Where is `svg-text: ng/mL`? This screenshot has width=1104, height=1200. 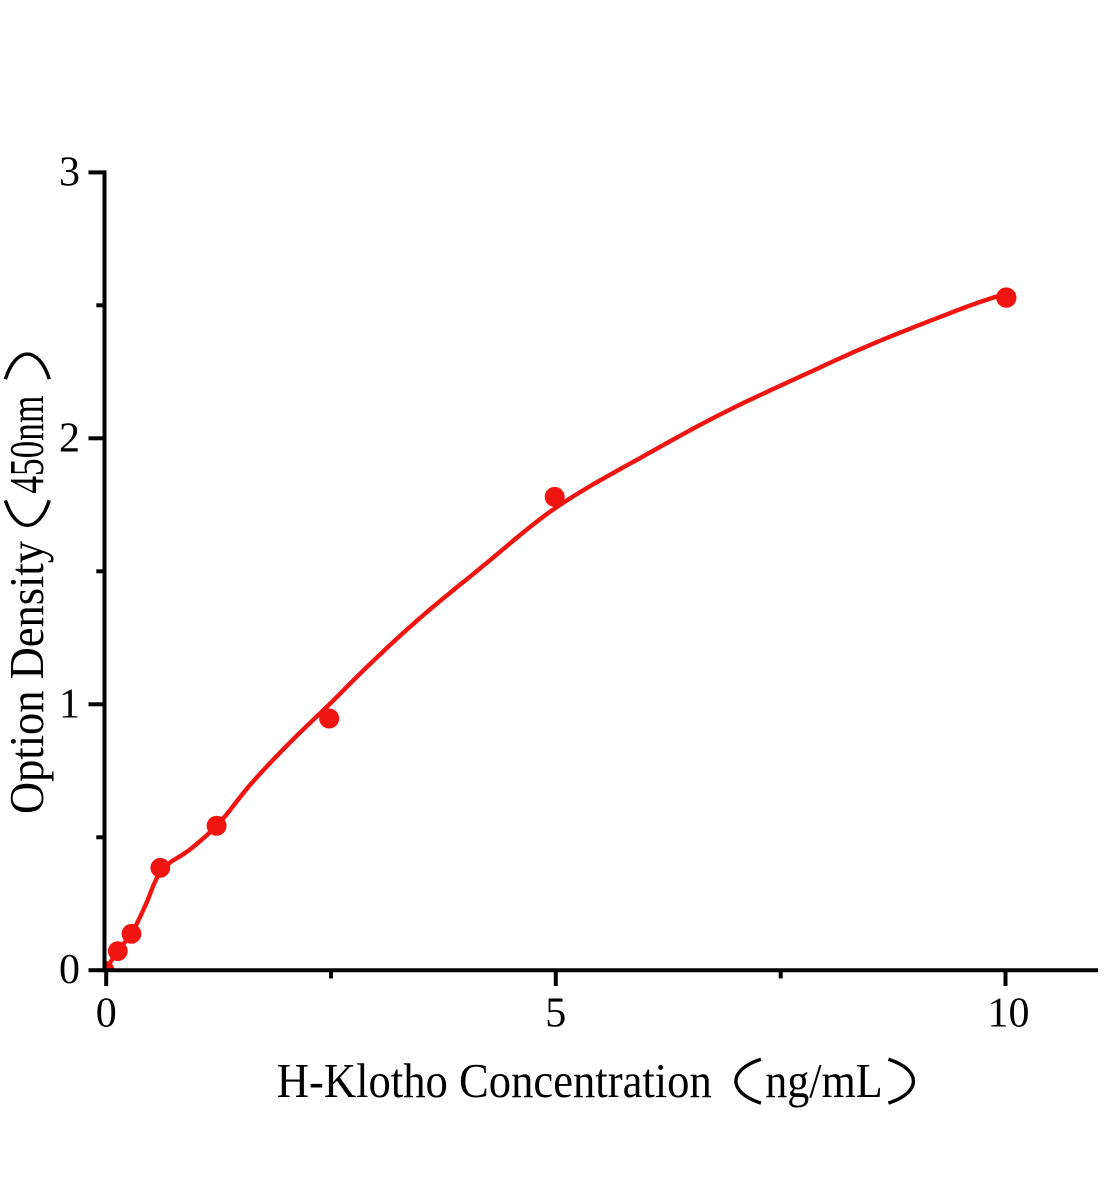 svg-text: ng/mL is located at coordinates (824, 1081).